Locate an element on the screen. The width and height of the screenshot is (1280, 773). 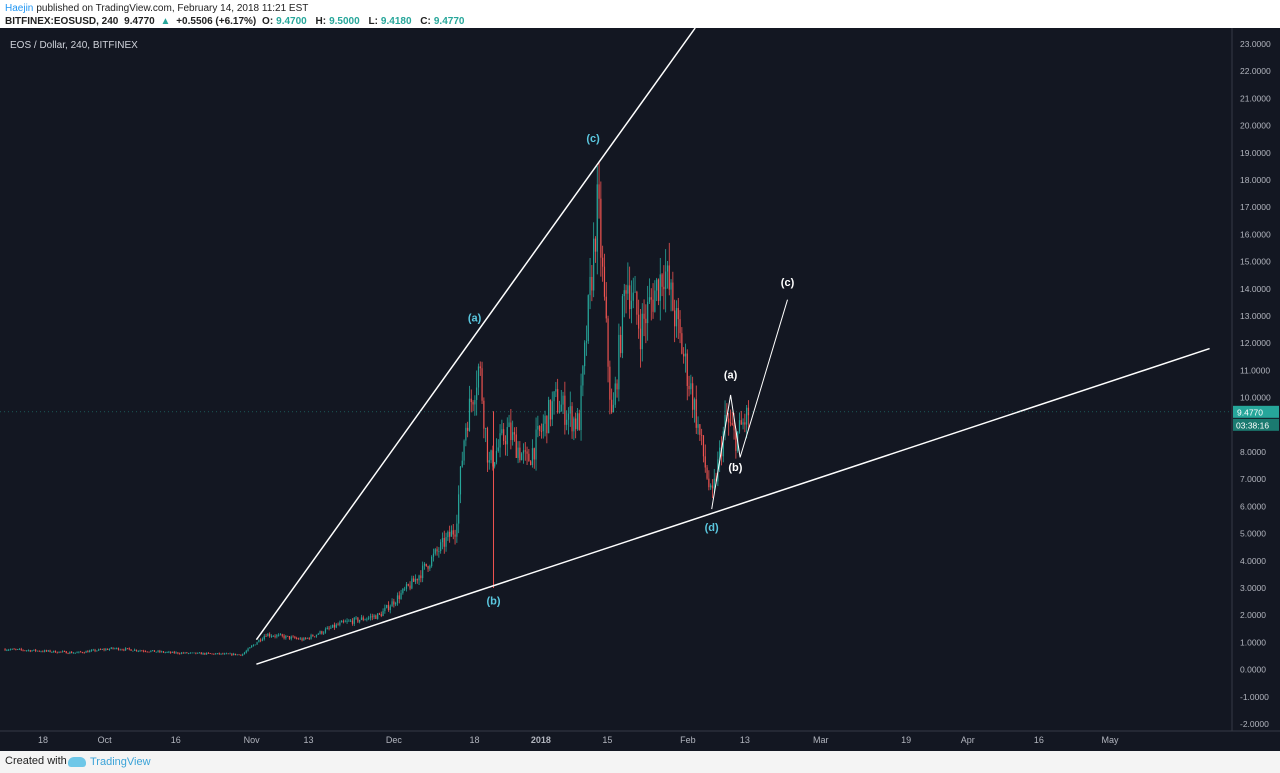
price-change: +0.5506 (+6.17%) is located at coordinates (216, 21).